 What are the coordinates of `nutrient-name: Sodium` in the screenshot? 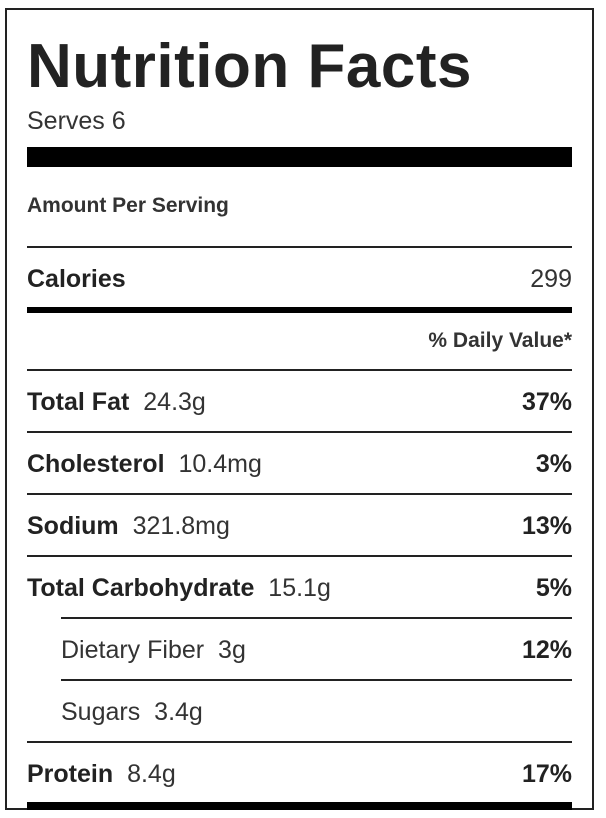 It's located at (73, 526).